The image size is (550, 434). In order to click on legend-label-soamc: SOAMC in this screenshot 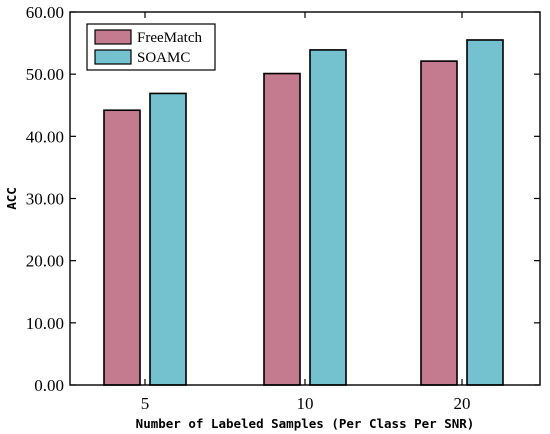, I will do `click(163, 58)`.